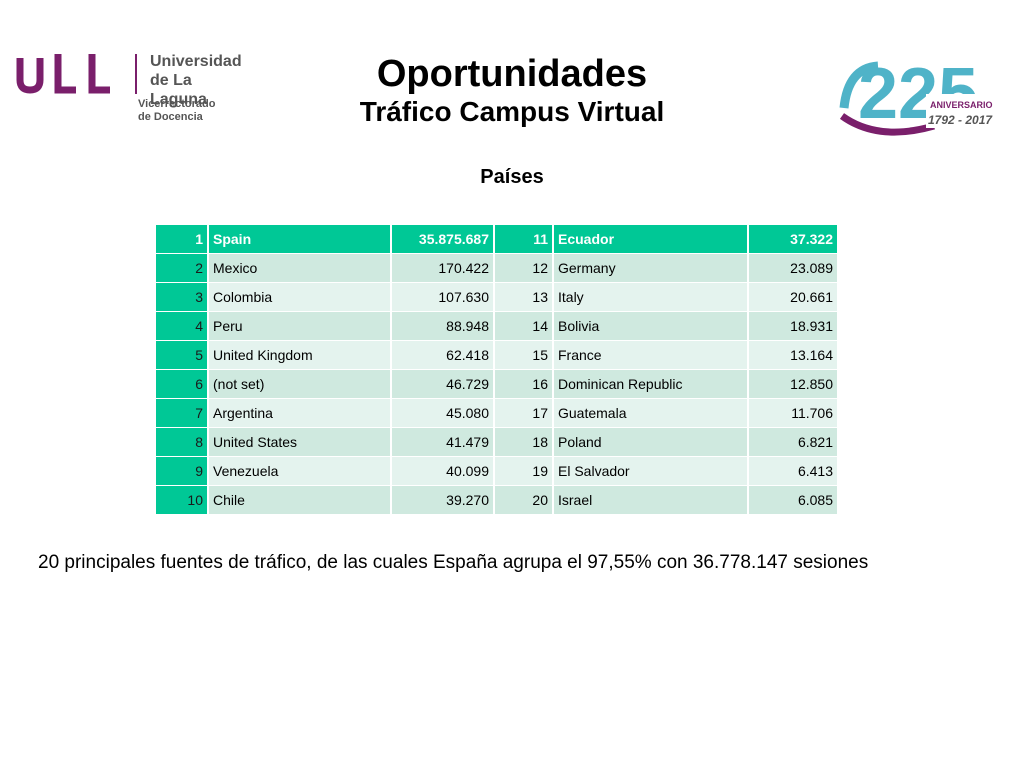 This screenshot has height=768, width=1024. What do you see at coordinates (442, 355) in the screenshot?
I see `value-a-cell: 62.418` at bounding box center [442, 355].